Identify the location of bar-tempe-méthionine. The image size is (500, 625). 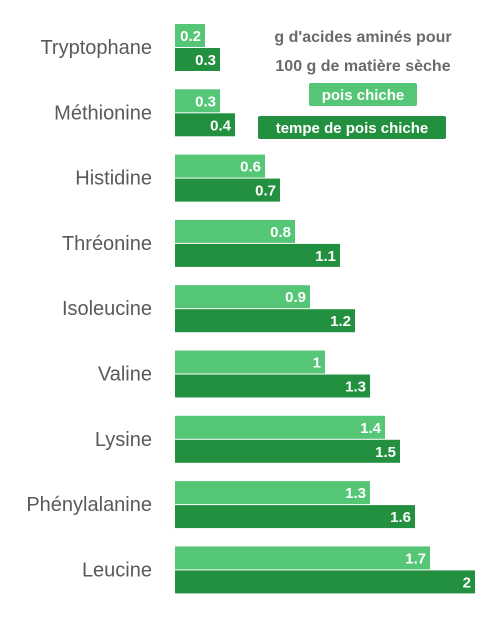
(205, 125).